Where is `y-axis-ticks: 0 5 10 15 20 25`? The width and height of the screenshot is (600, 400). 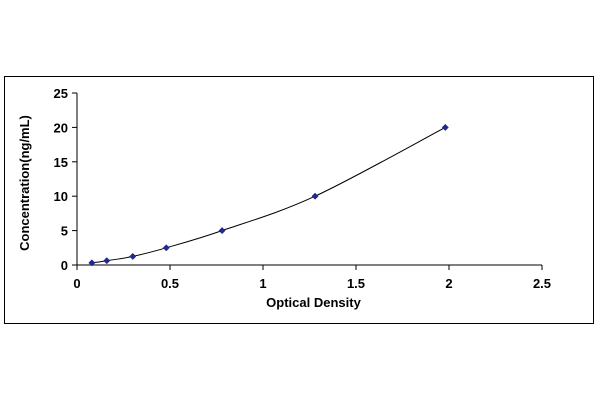 y-axis-ticks: 0 5 10 15 20 25 is located at coordinates (65, 179).